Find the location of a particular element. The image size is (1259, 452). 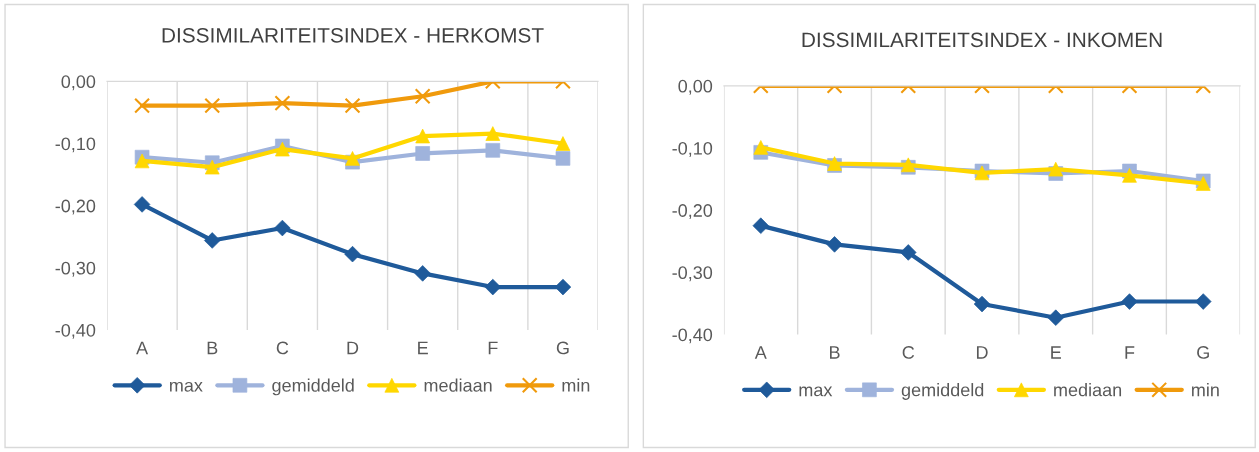

chart-title: DISSIMILARITEITSINDEX - HERKOMST is located at coordinates (353, 35).